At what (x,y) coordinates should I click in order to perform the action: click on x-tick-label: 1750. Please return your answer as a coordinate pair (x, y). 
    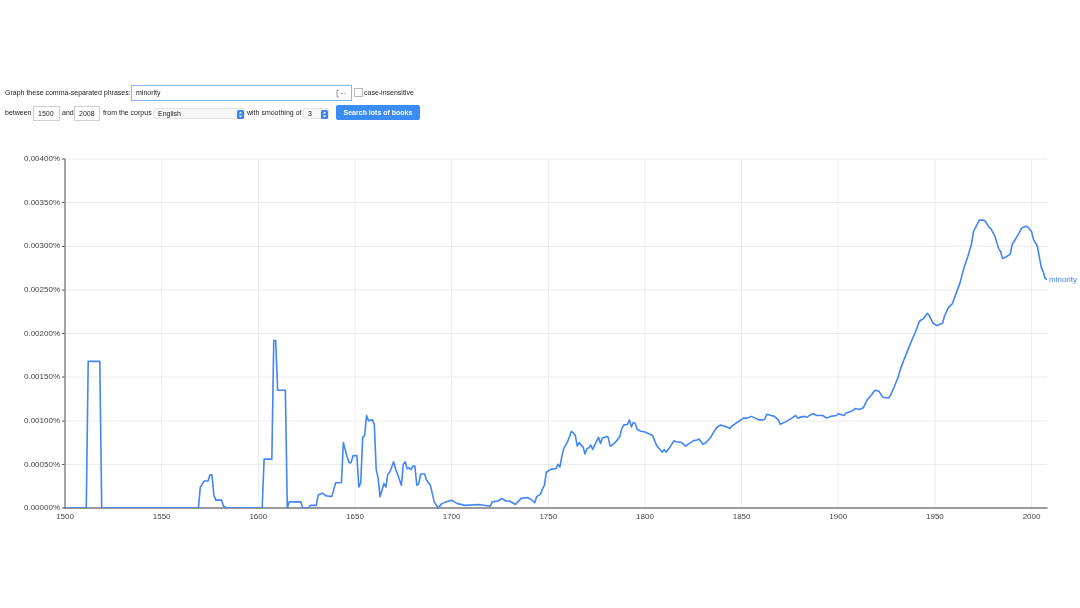
    Looking at the image, I should click on (548, 516).